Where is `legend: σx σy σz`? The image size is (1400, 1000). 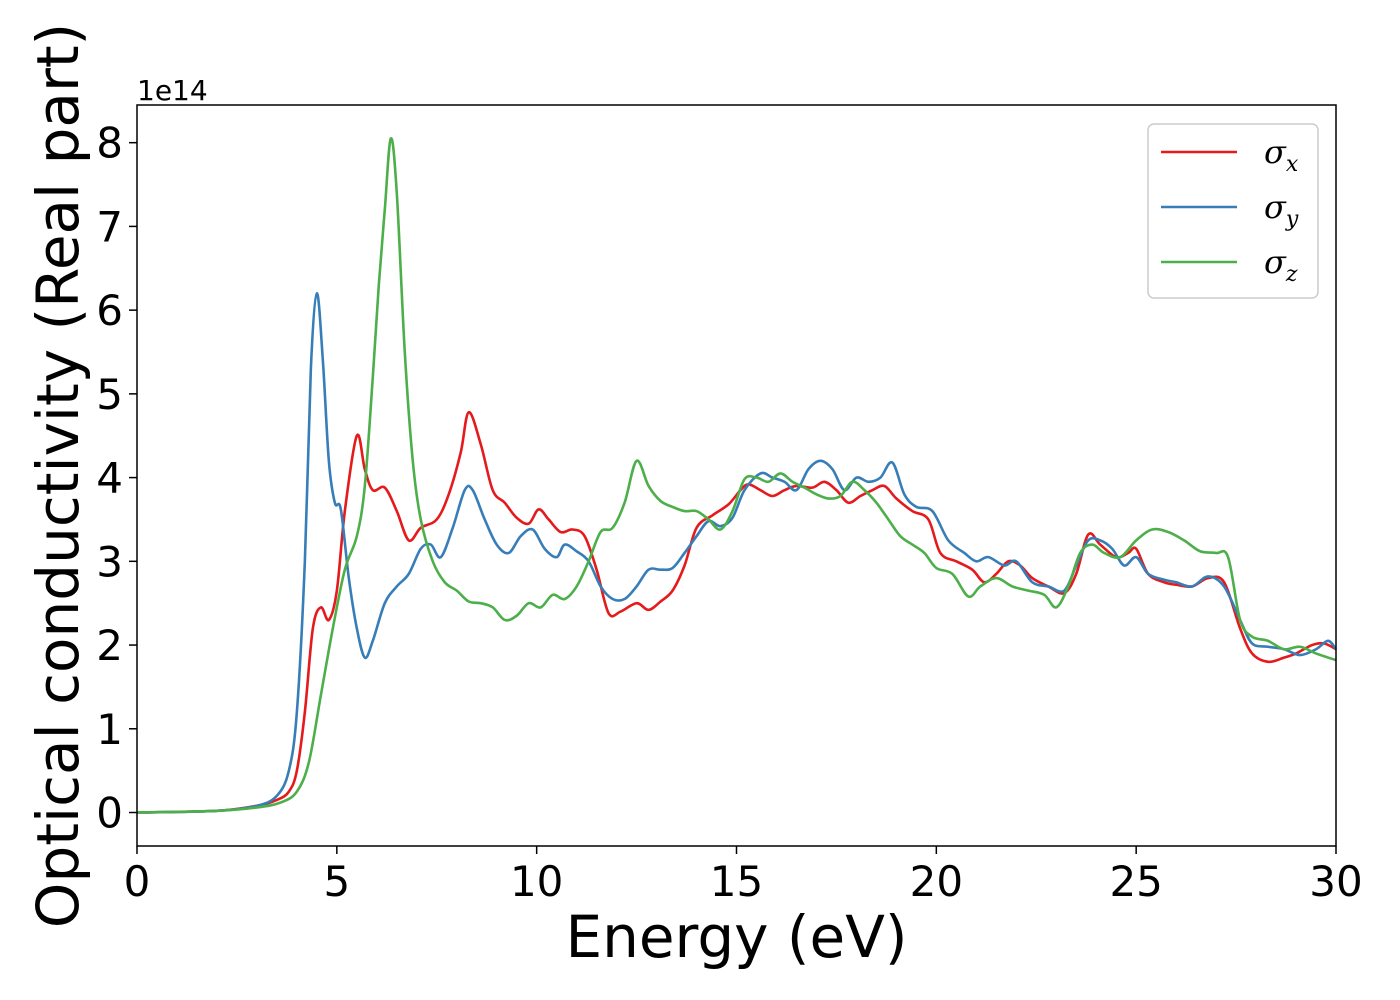
legend: σx σy σz is located at coordinates (1233, 211).